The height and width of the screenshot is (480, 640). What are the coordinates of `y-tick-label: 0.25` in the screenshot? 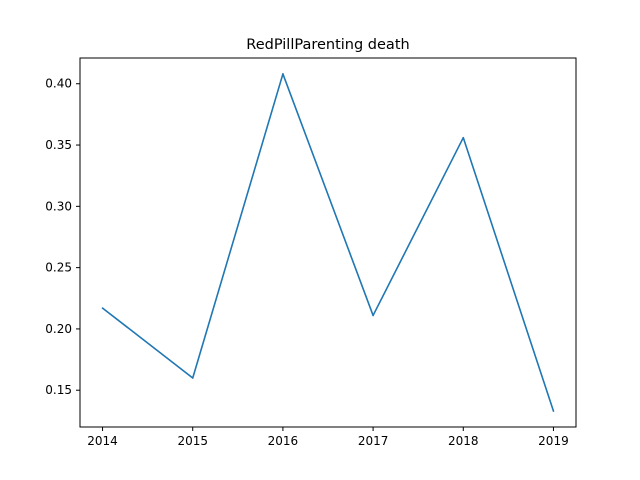 It's located at (58, 268).